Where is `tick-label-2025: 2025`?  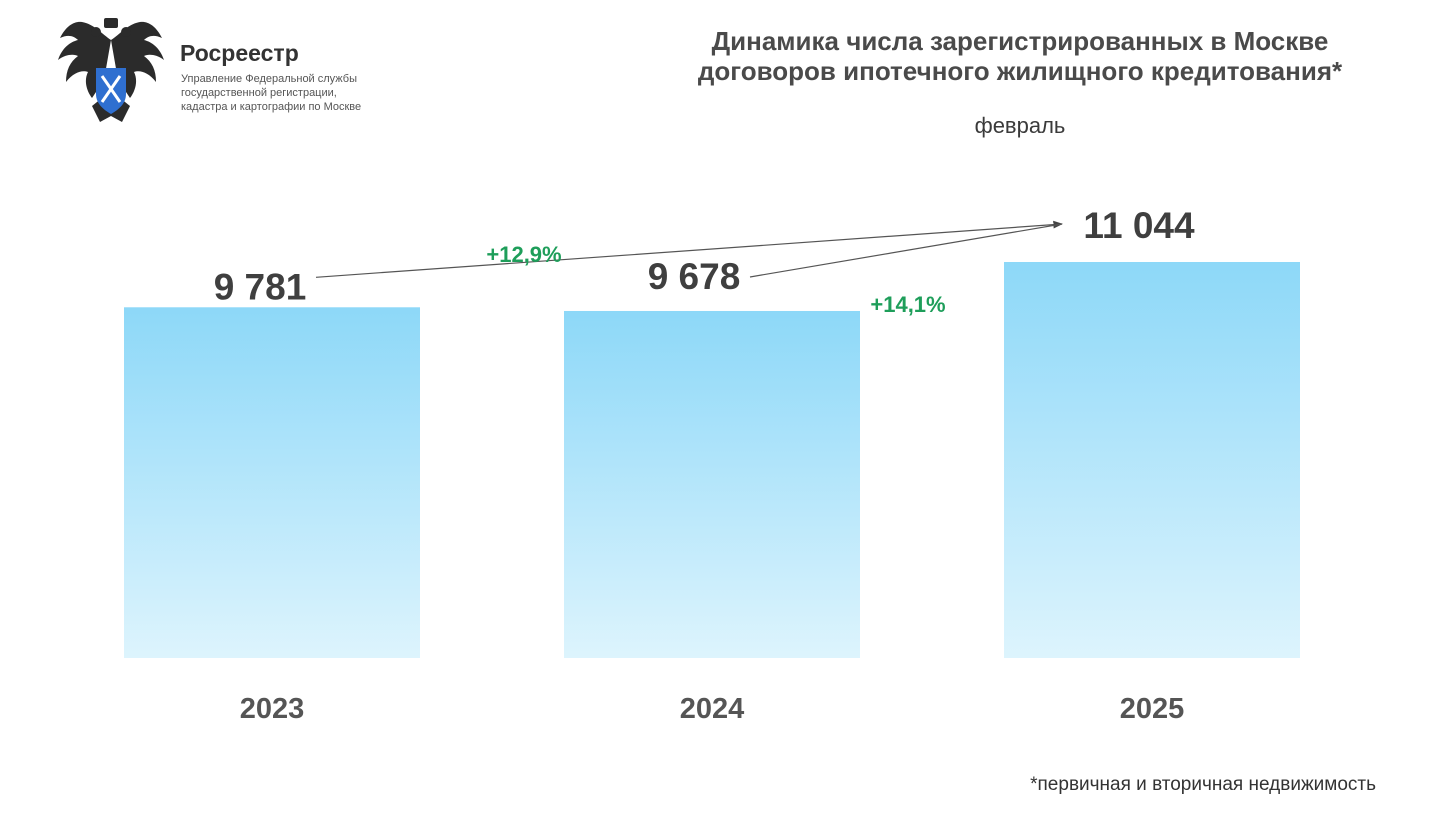 tick-label-2025: 2025 is located at coordinates (1152, 709).